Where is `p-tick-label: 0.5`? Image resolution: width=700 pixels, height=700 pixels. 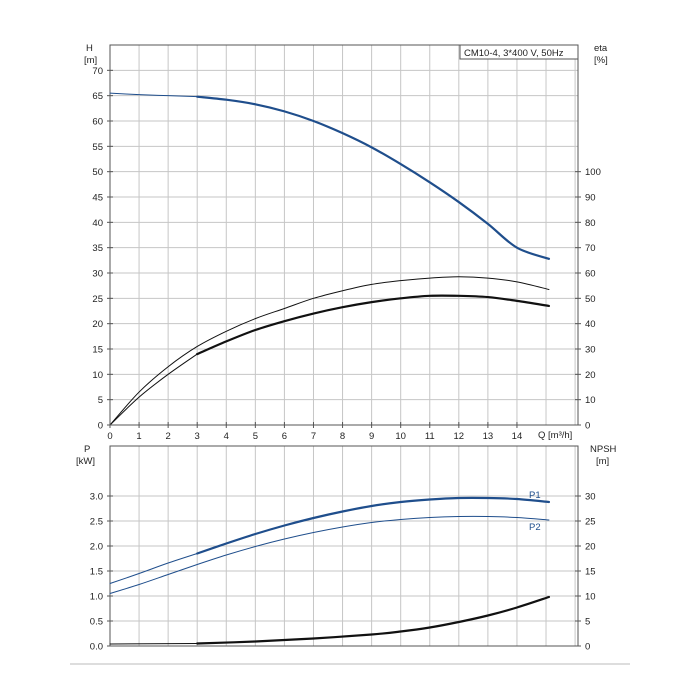 p-tick-label: 0.5 is located at coordinates (96, 622).